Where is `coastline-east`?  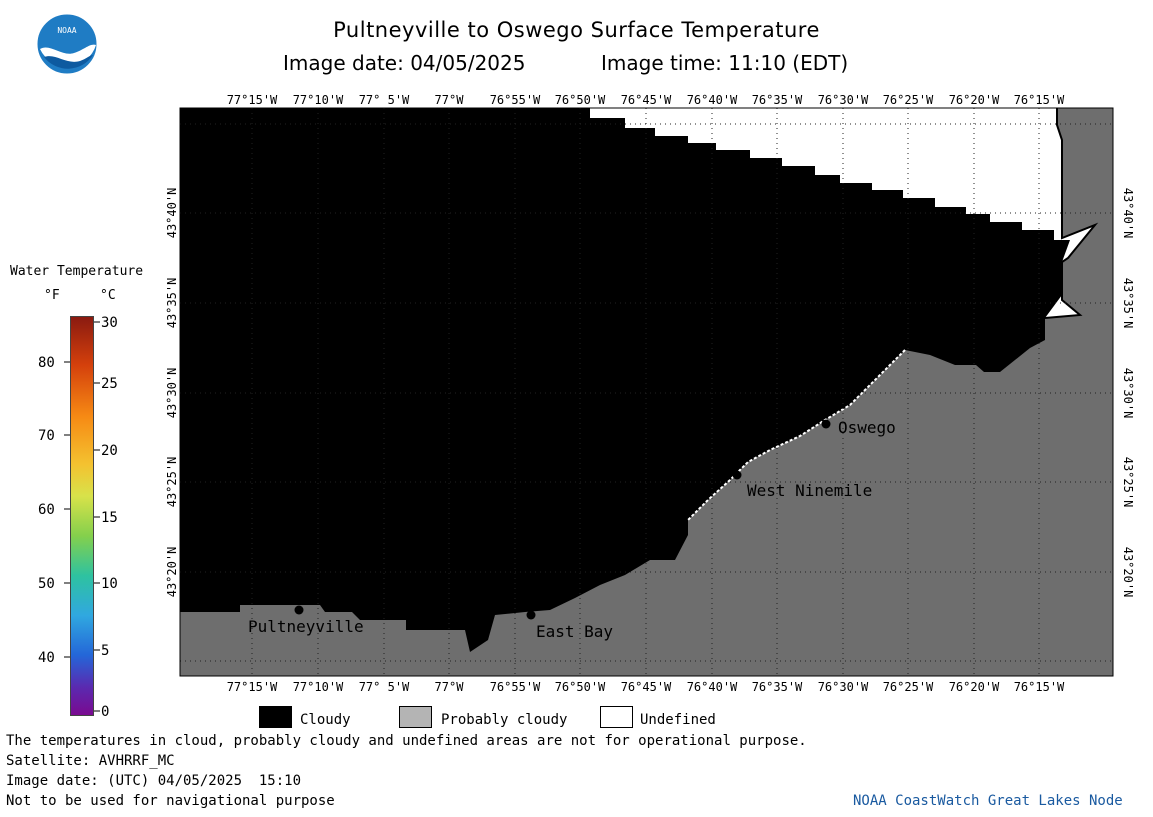 coastline-east is located at coordinates (1071, 213).